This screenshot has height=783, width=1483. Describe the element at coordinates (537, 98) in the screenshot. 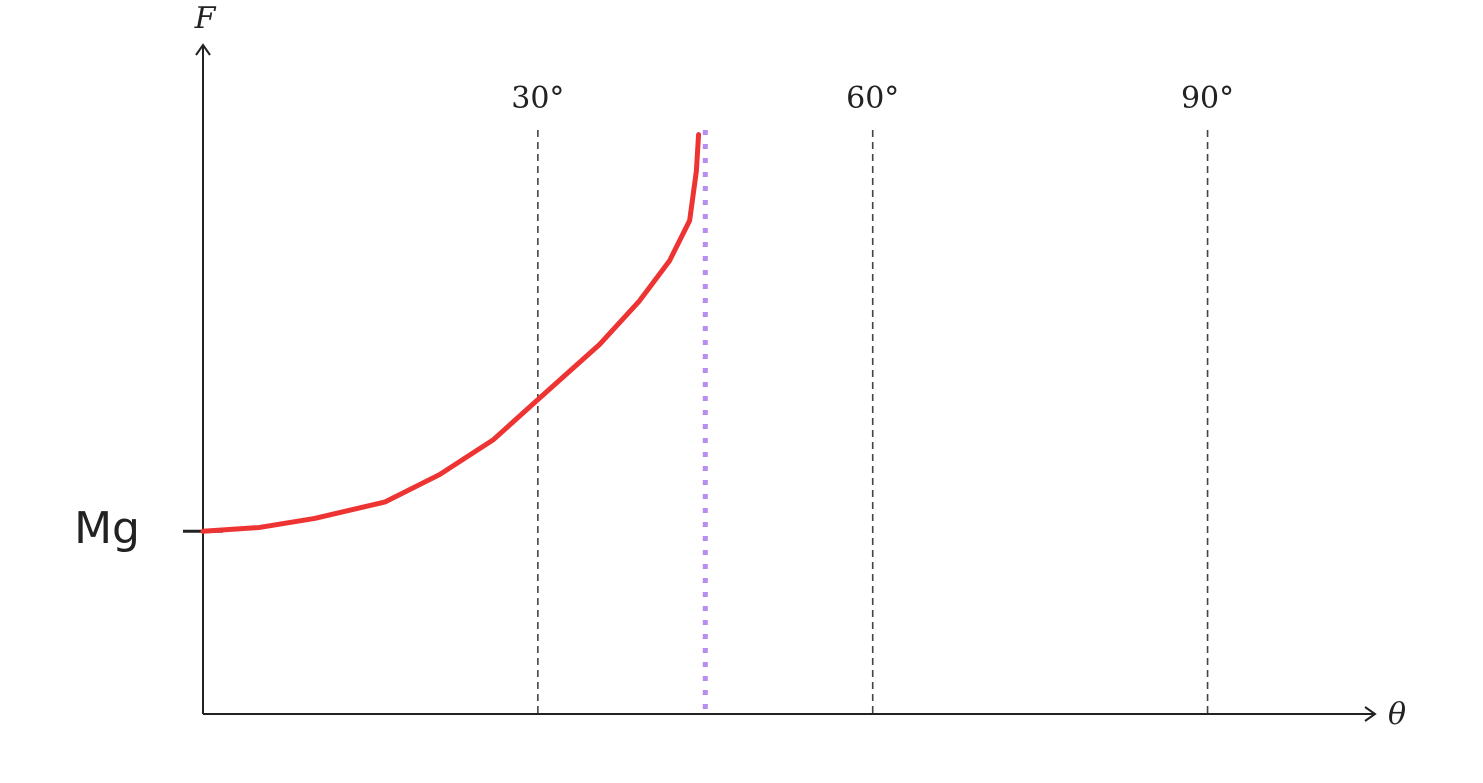

I see `x-tick-label: 30°` at that location.